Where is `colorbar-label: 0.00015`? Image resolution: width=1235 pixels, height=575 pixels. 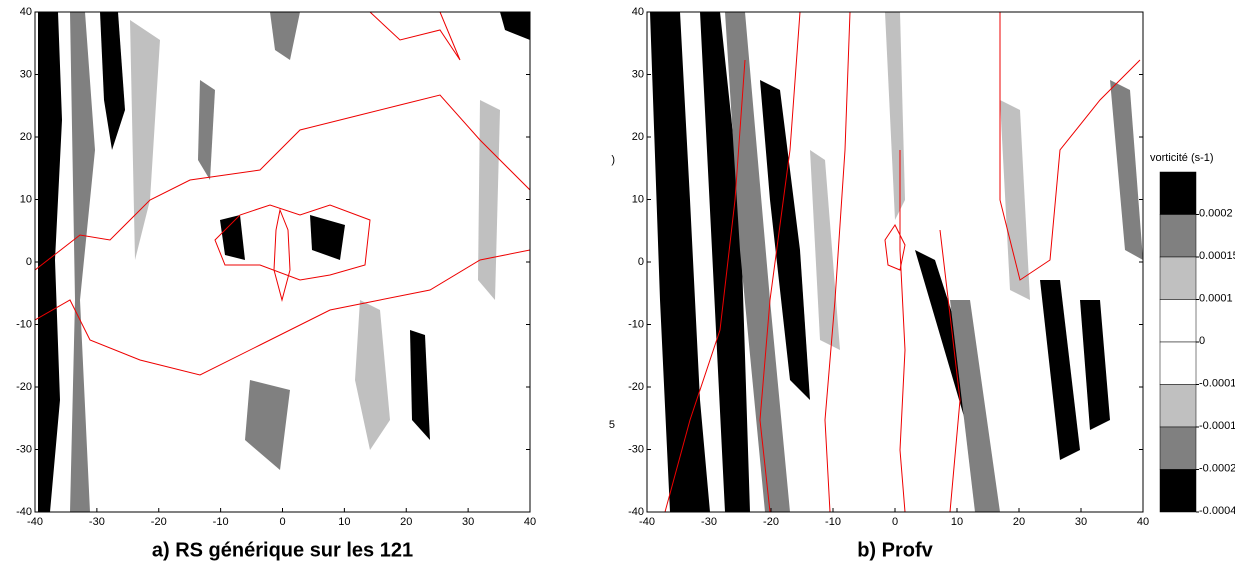
colorbar-label: 0.00015 is located at coordinates (1217, 256).